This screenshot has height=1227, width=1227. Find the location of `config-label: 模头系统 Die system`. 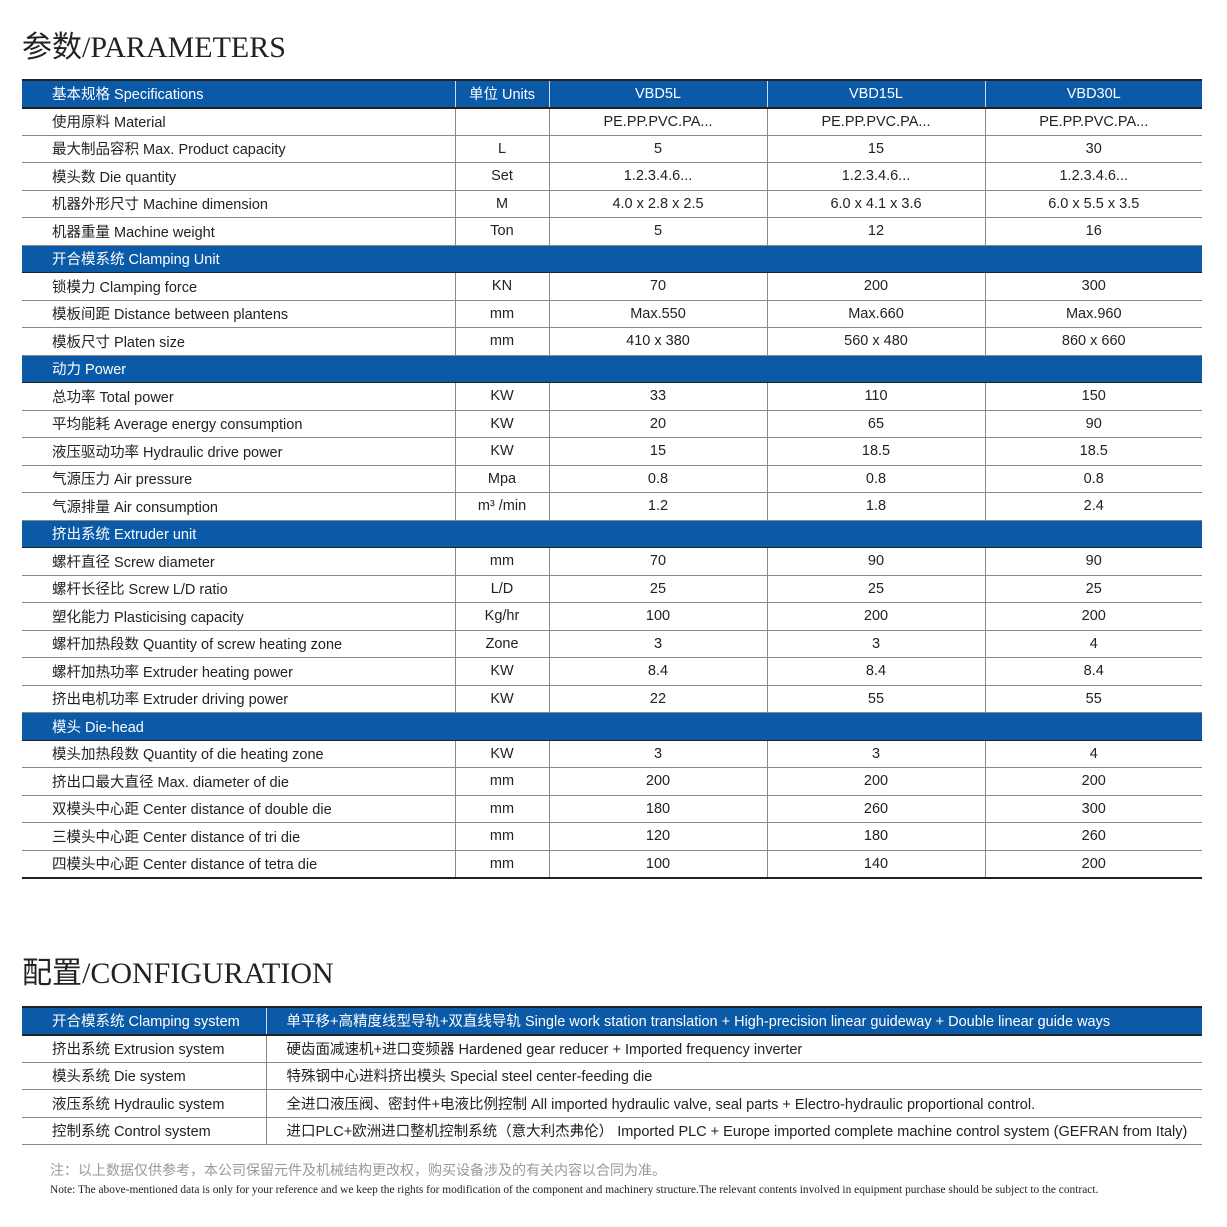

config-label: 模头系统 Die system is located at coordinates (144, 1076).